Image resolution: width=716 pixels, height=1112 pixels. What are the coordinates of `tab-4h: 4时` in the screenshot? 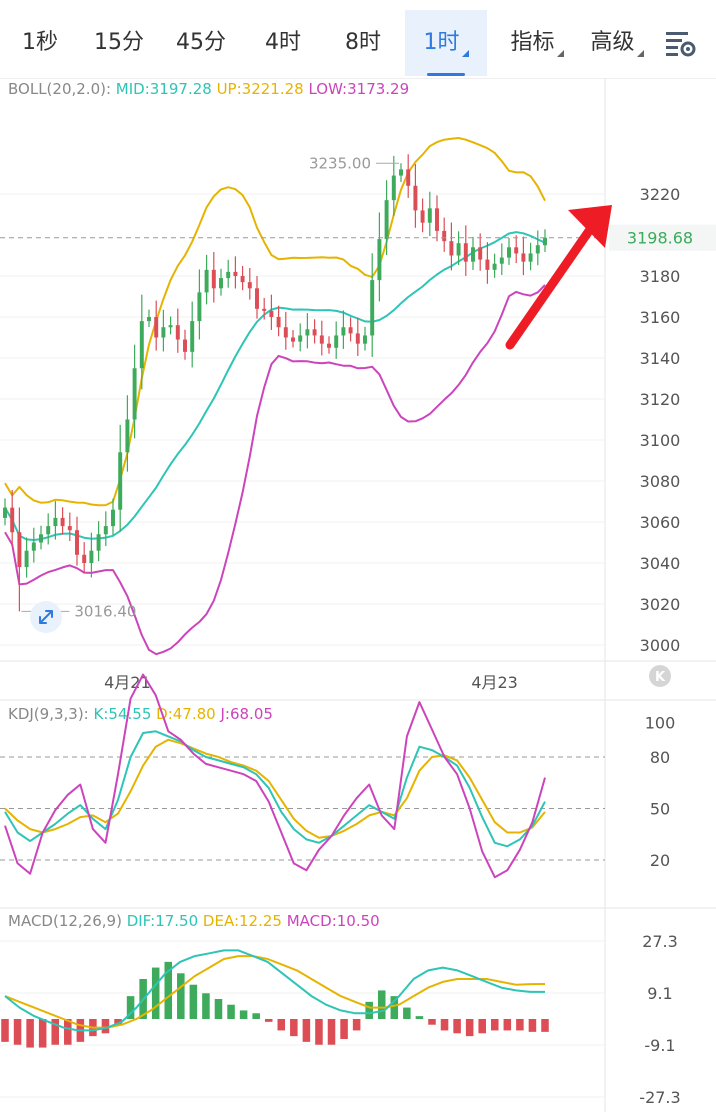 It's located at (283, 43).